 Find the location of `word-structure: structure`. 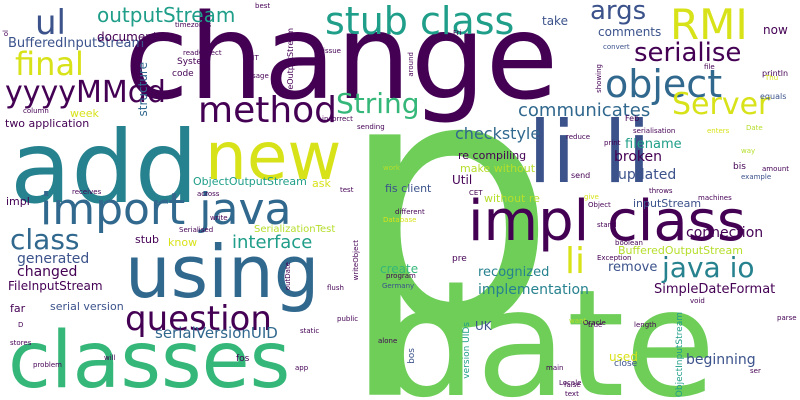

word-structure: structure is located at coordinates (143, 89).